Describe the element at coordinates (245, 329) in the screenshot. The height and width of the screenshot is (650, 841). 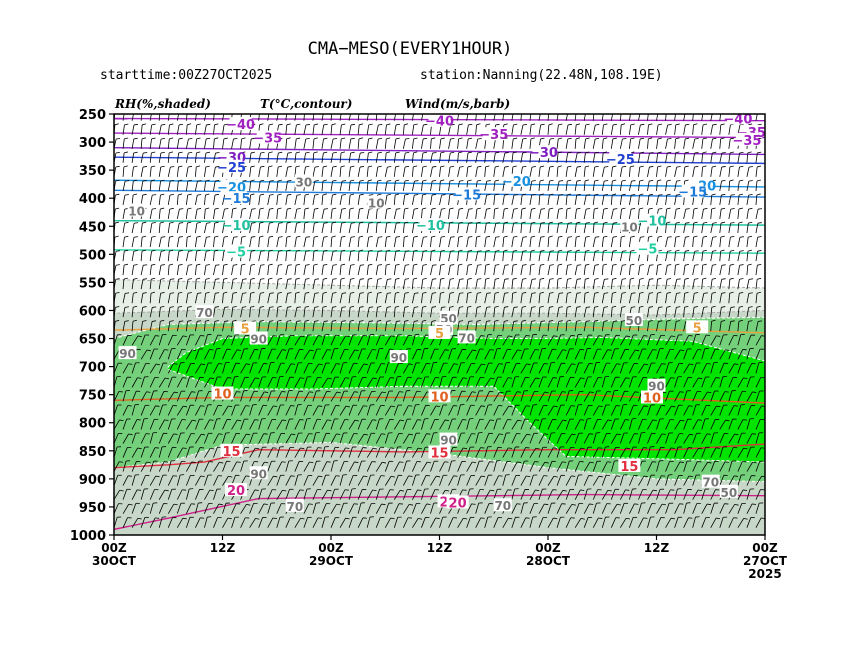
I see `temp-contour-label: 5` at that location.